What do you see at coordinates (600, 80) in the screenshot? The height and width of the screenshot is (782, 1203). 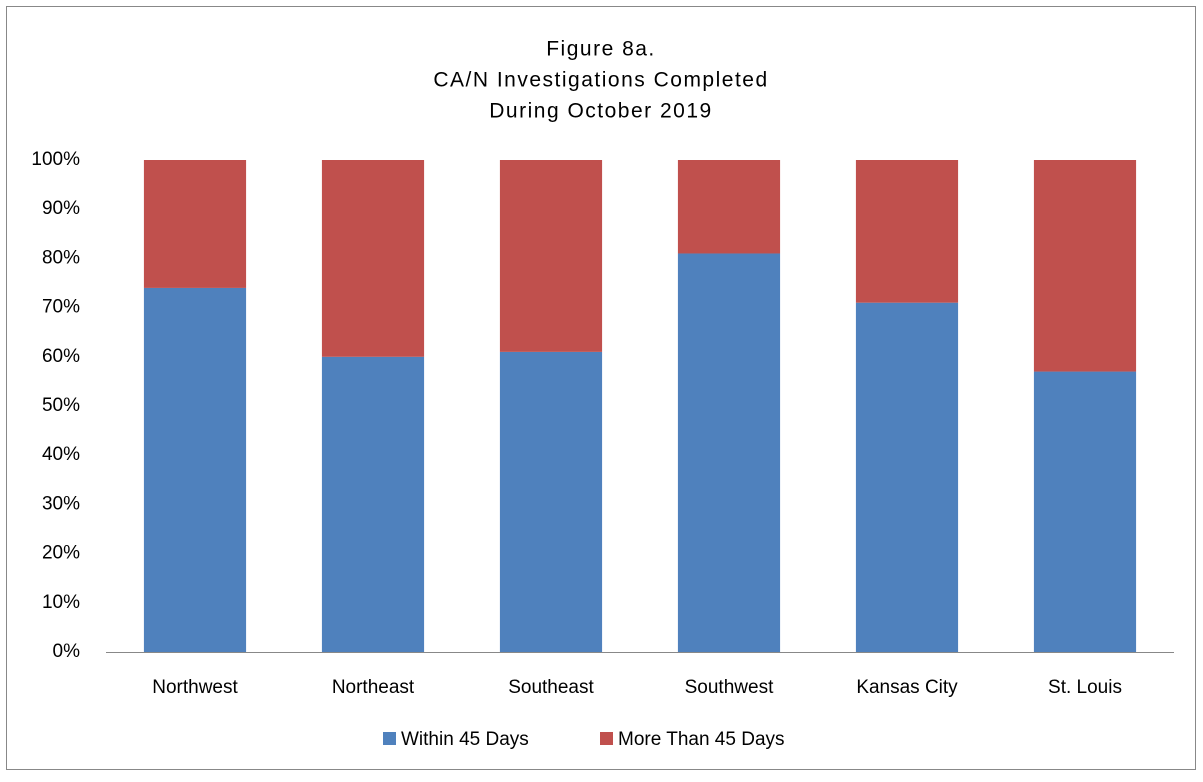 I see `chart-title: CA/N Investigations Completed` at bounding box center [600, 80].